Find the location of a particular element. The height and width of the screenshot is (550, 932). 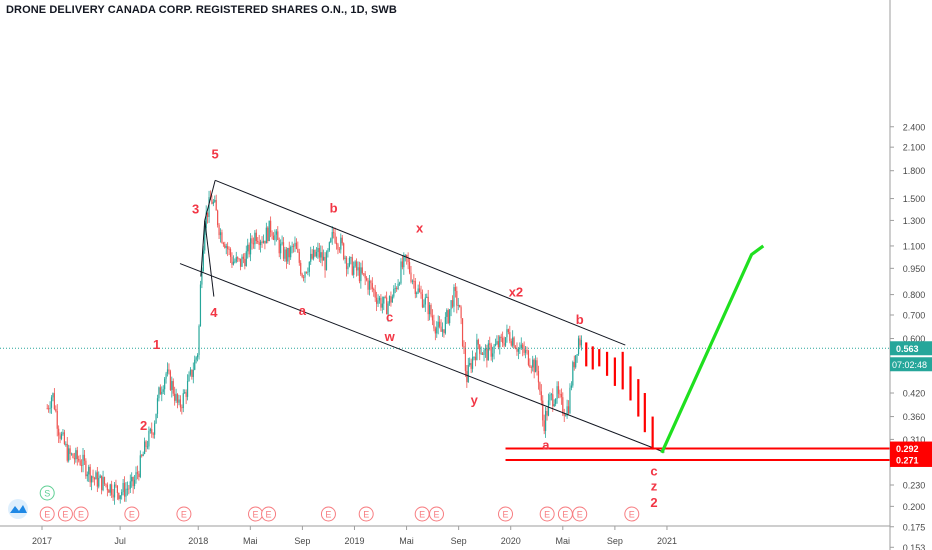

y-tick-label: 2.400 is located at coordinates (914, 127).